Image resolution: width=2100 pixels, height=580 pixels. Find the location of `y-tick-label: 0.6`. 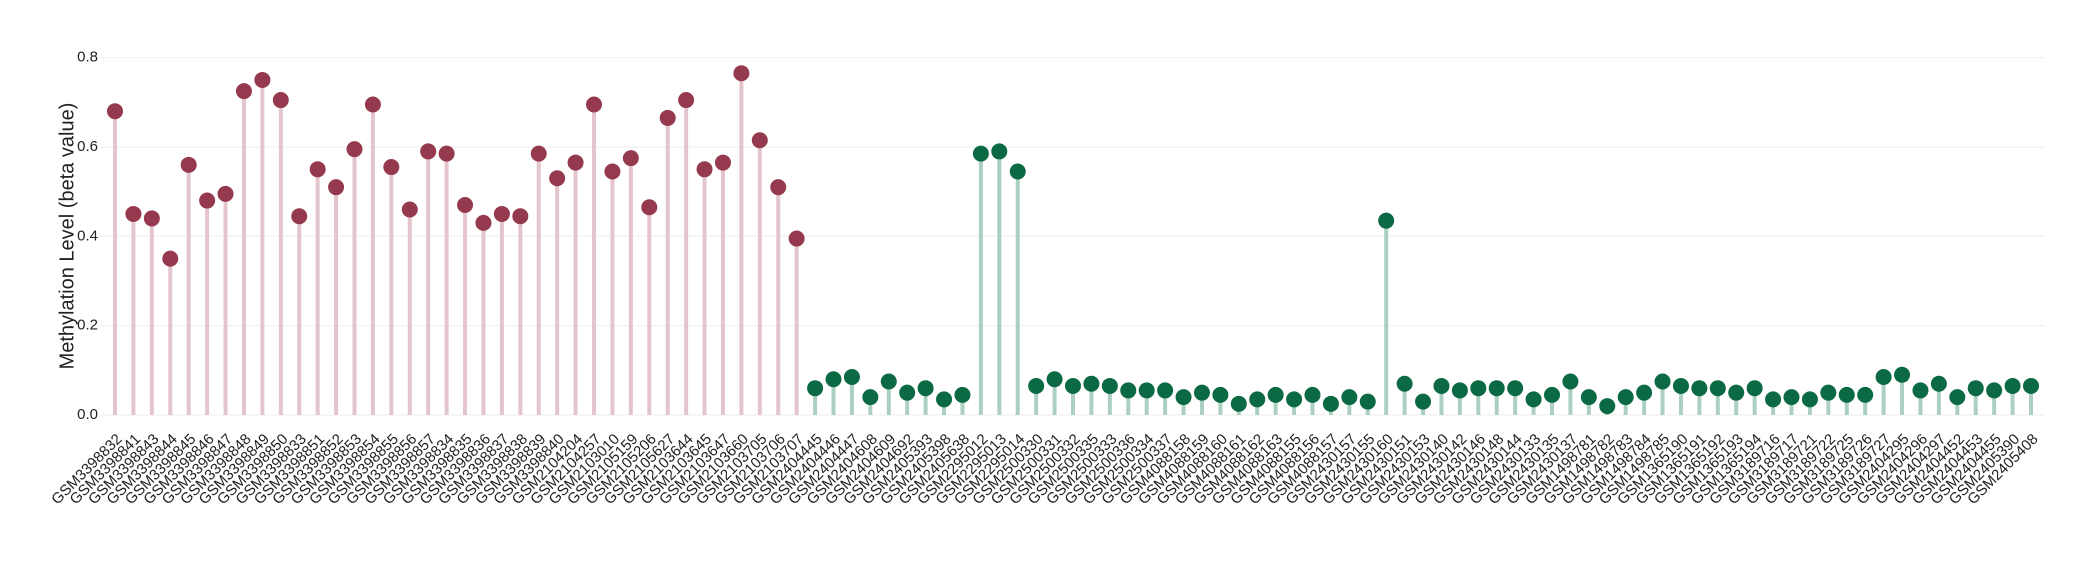

y-tick-label: 0.6 is located at coordinates (87, 146).